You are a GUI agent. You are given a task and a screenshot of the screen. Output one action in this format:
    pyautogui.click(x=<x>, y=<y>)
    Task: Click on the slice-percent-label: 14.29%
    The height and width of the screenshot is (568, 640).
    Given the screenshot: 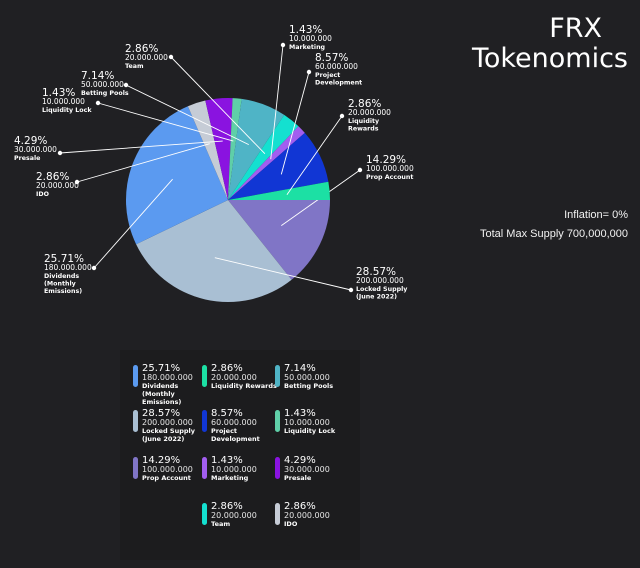 What is the action you would take?
    pyautogui.click(x=386, y=160)
    